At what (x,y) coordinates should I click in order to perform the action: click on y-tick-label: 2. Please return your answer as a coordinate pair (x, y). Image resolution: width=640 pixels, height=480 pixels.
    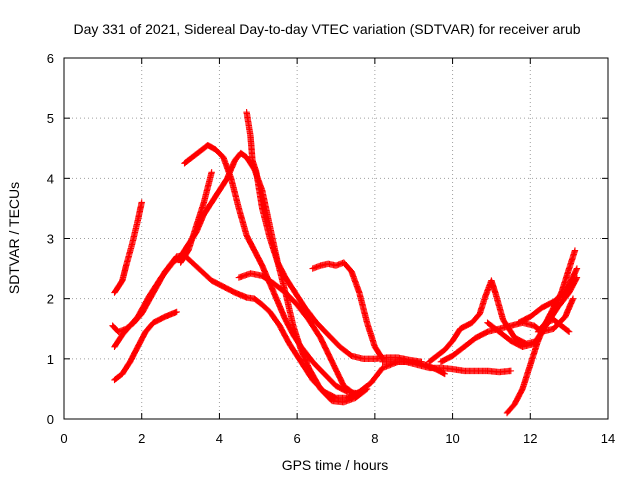
    Looking at the image, I should click on (50, 299).